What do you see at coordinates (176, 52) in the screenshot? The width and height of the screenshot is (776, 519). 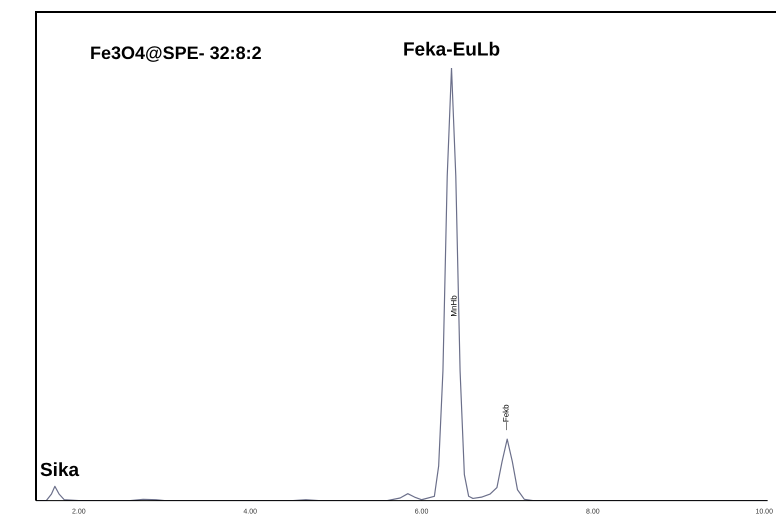 I see `chart-title: Fe3O4@SPE- 32:8:2` at bounding box center [176, 52].